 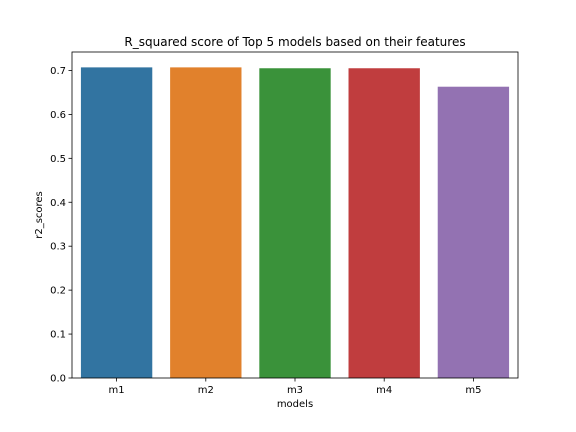 I want to click on y-axis-label: r2_scores, so click(x=39, y=215).